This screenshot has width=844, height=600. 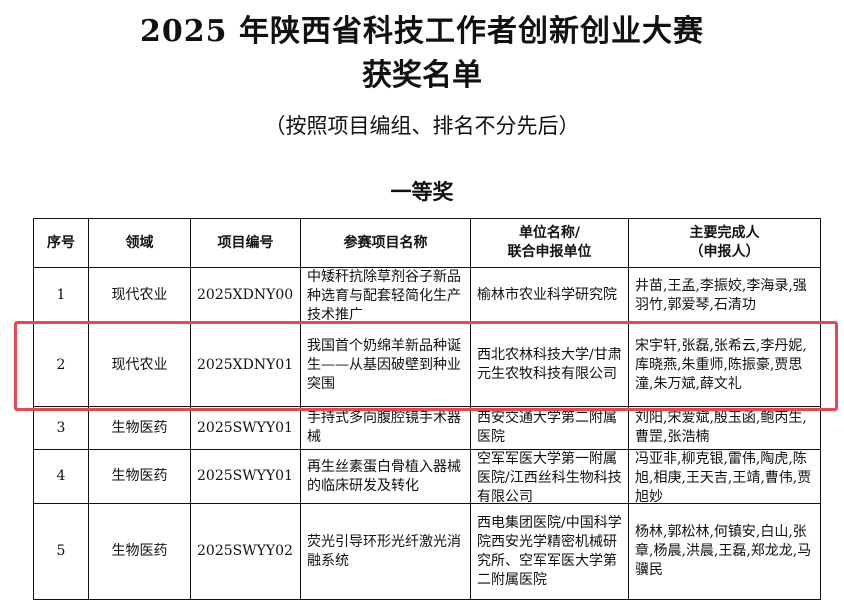 I want to click on column-header: 领域, so click(x=139, y=243).